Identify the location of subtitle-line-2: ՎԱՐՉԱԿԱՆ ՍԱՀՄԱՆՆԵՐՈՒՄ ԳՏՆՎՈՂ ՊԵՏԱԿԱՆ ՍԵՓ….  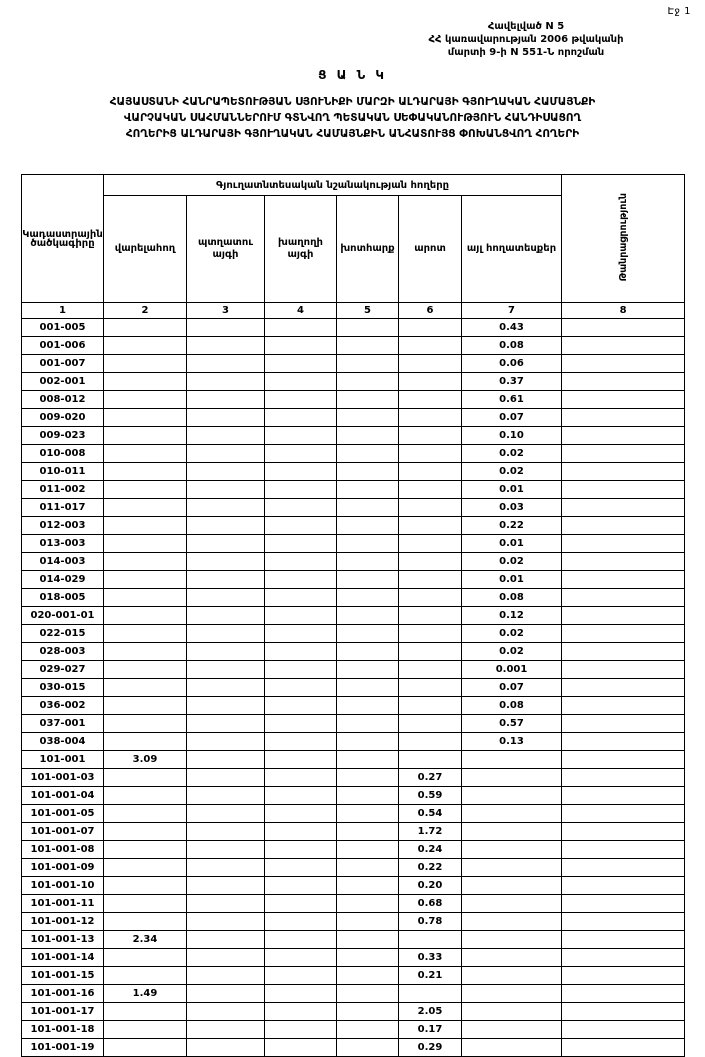
(352, 118).